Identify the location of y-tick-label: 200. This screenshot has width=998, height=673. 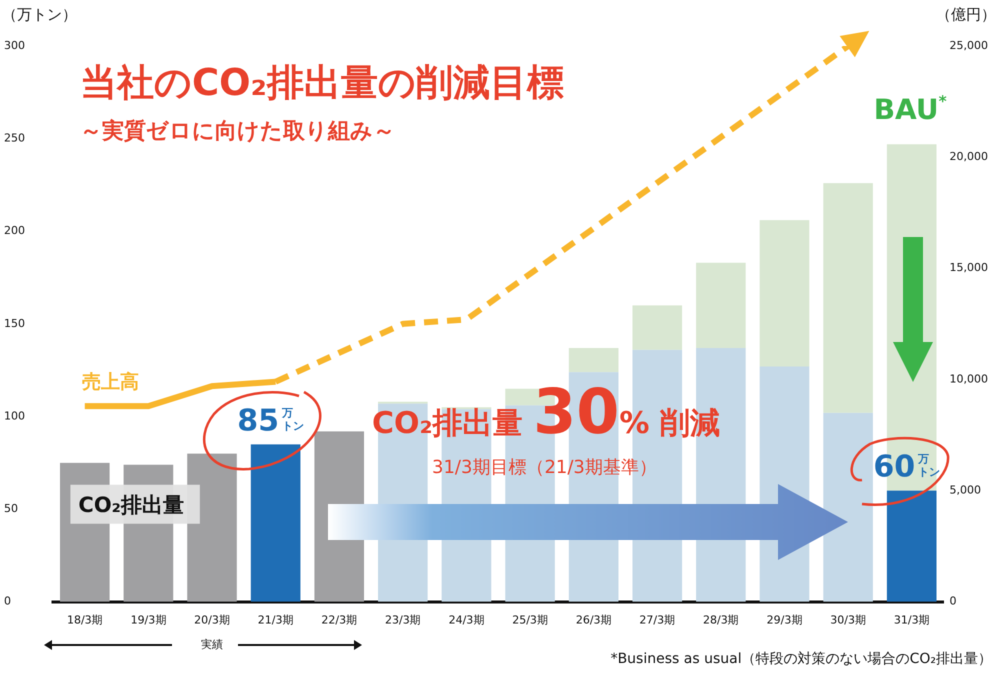
(14, 231).